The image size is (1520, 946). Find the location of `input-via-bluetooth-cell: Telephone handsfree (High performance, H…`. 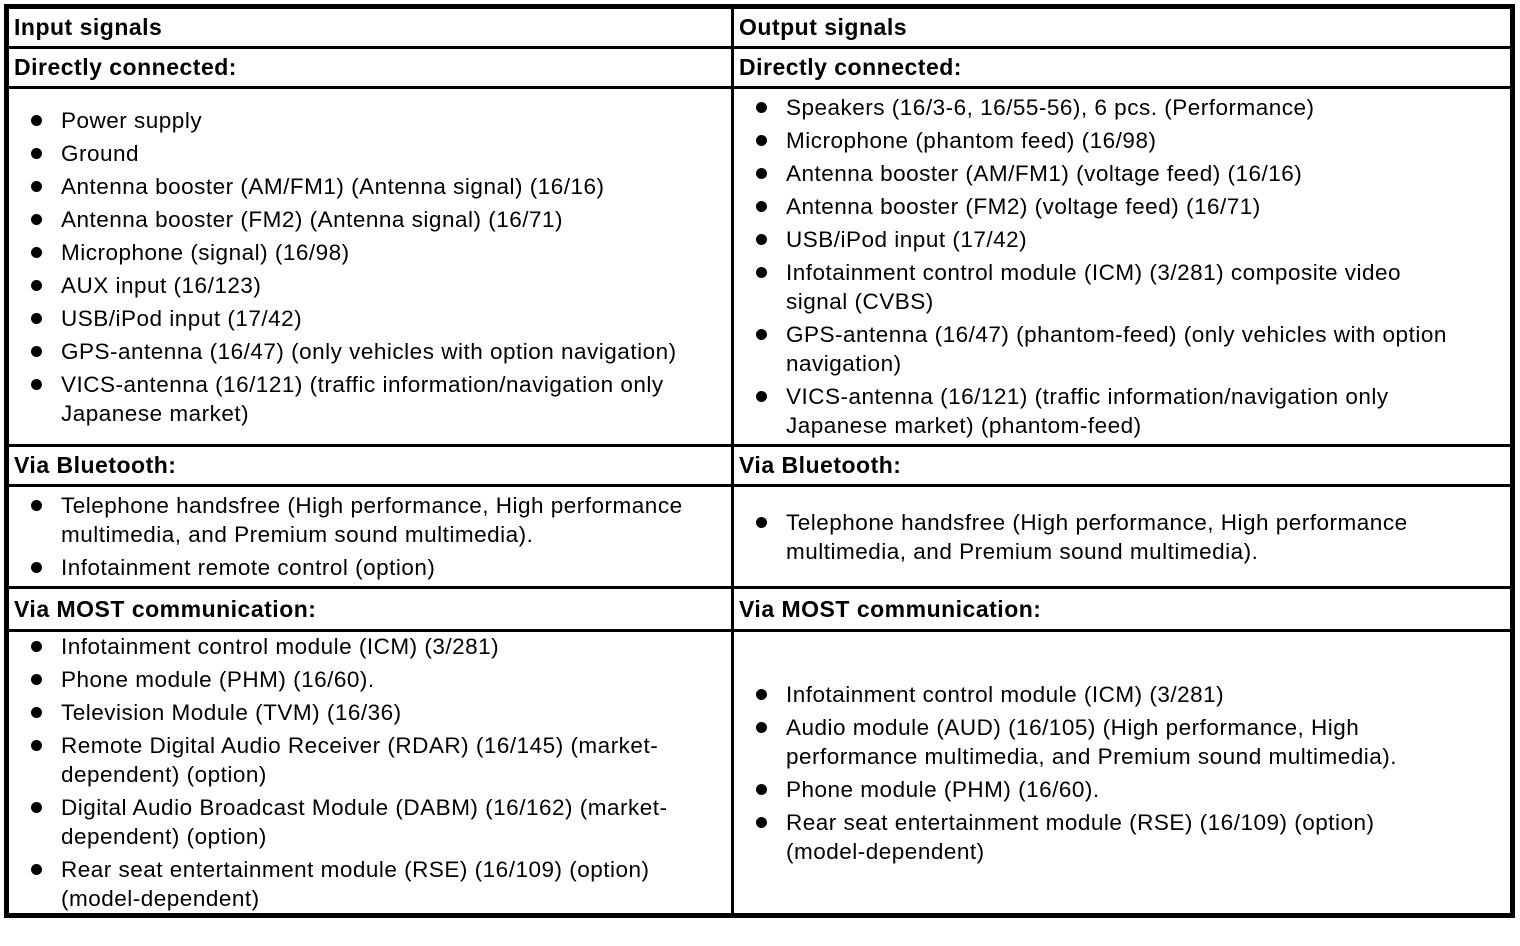

input-via-bluetooth-cell: Telephone handsfree (High performance, H… is located at coordinates (369, 536).